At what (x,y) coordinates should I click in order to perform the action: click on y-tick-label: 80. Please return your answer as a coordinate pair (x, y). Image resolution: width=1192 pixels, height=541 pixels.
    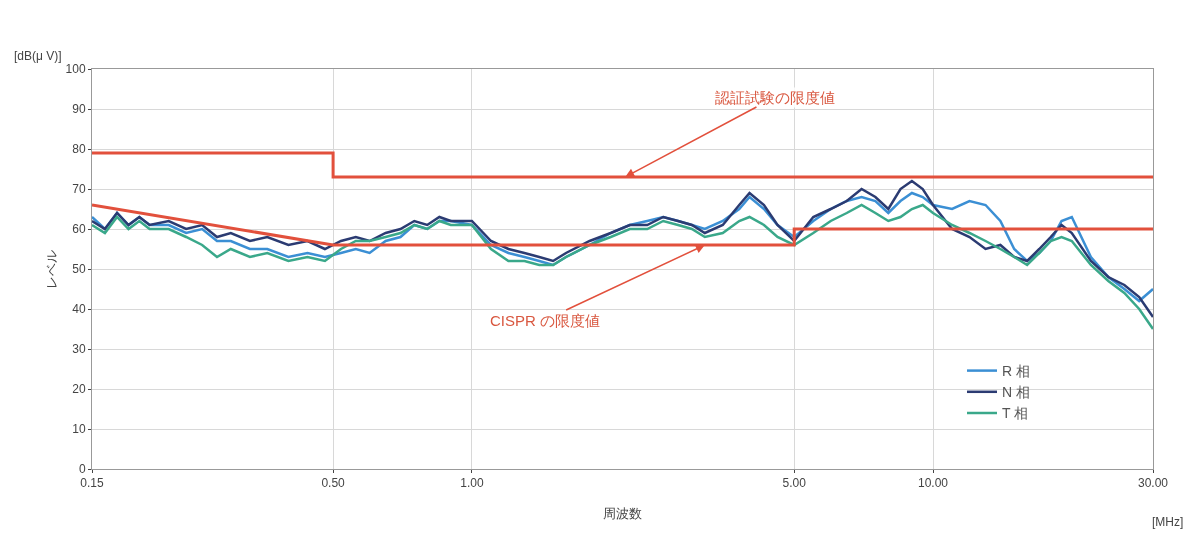
    Looking at the image, I should click on (79, 149).